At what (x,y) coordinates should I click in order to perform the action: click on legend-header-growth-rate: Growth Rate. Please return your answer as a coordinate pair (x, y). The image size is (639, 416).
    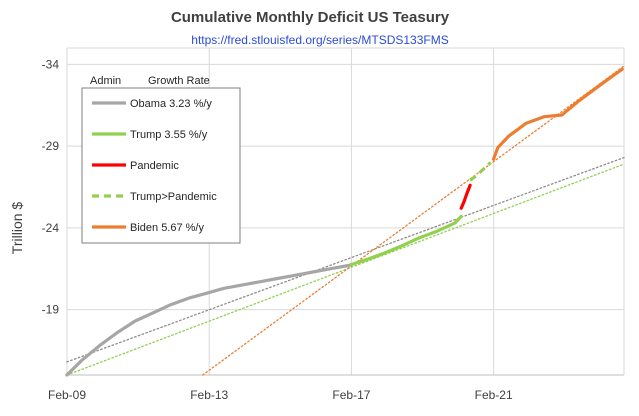
    Looking at the image, I should click on (179, 81).